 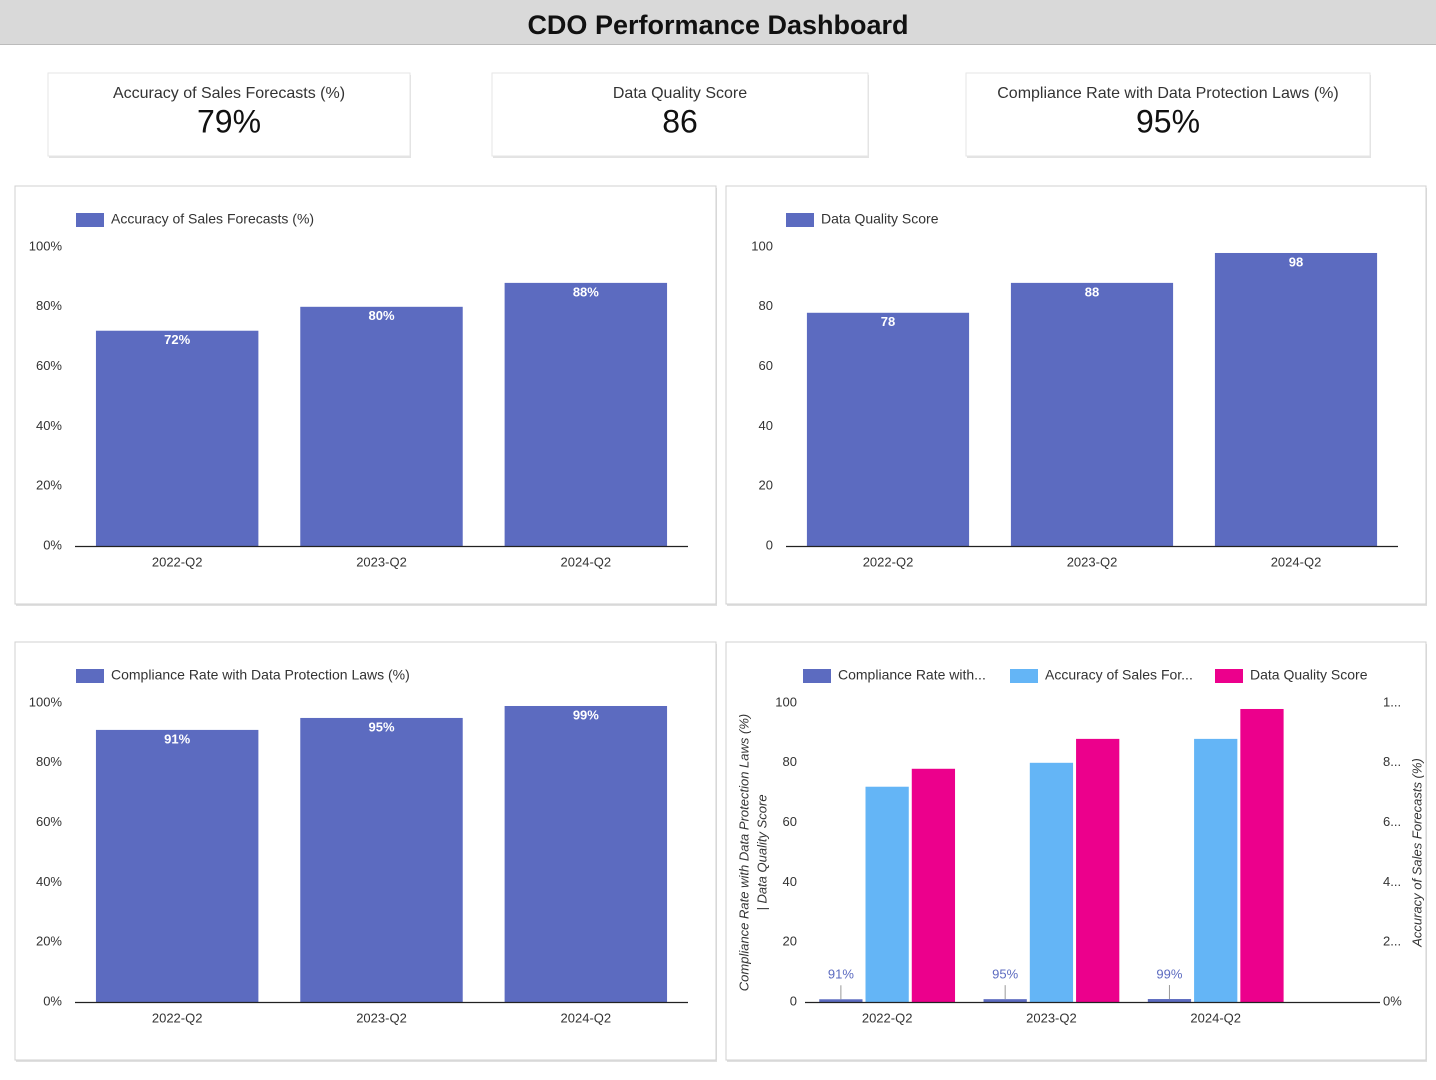 I want to click on kpi-value: 86, so click(x=680, y=121).